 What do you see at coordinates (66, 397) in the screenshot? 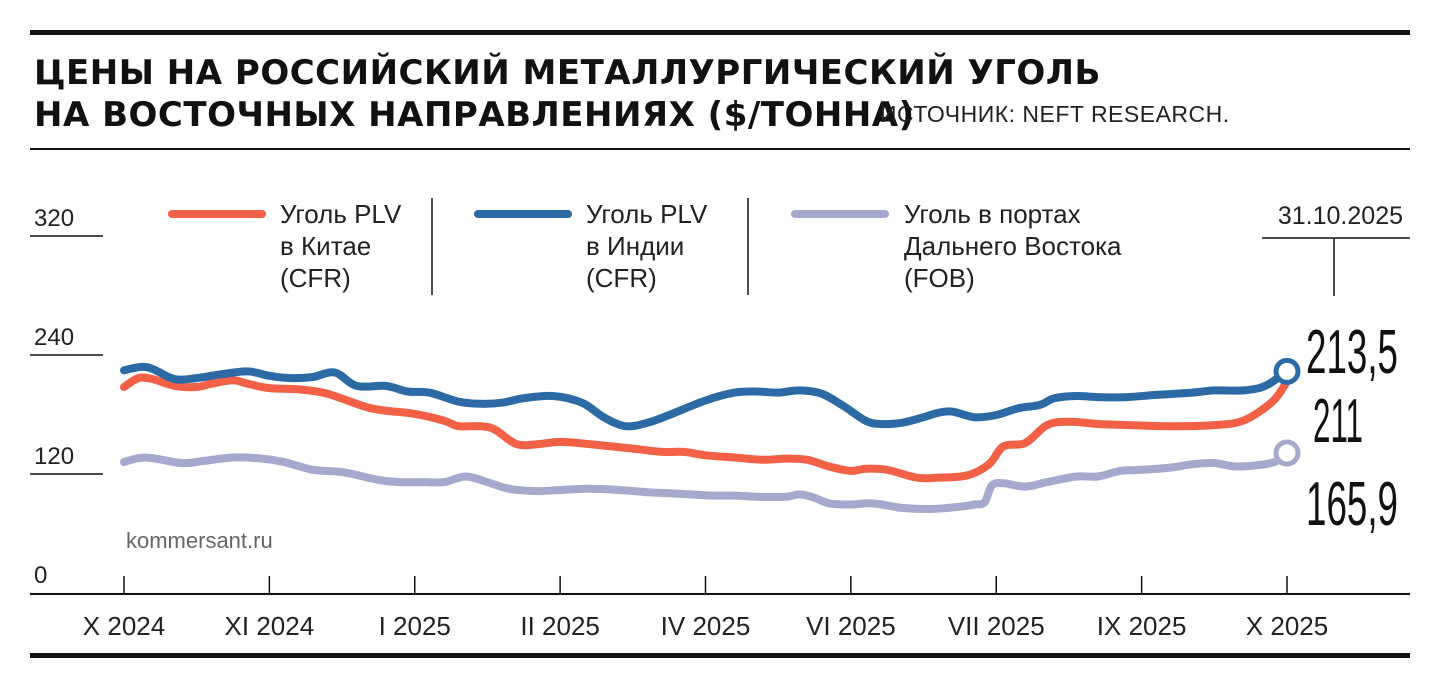
I see `y-axis: 320 240 120 0` at bounding box center [66, 397].